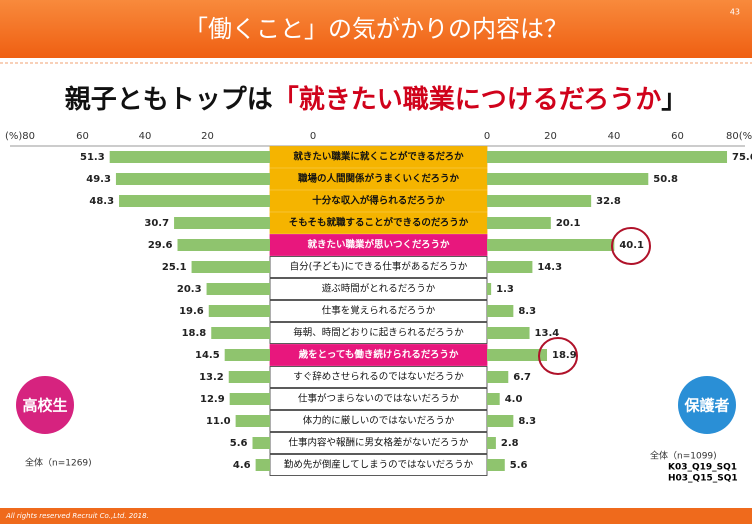 Image resolution: width=752 pixels, height=524 pixels. I want to click on category-label: 仕事がつまらないのではないだろうか, so click(378, 399).